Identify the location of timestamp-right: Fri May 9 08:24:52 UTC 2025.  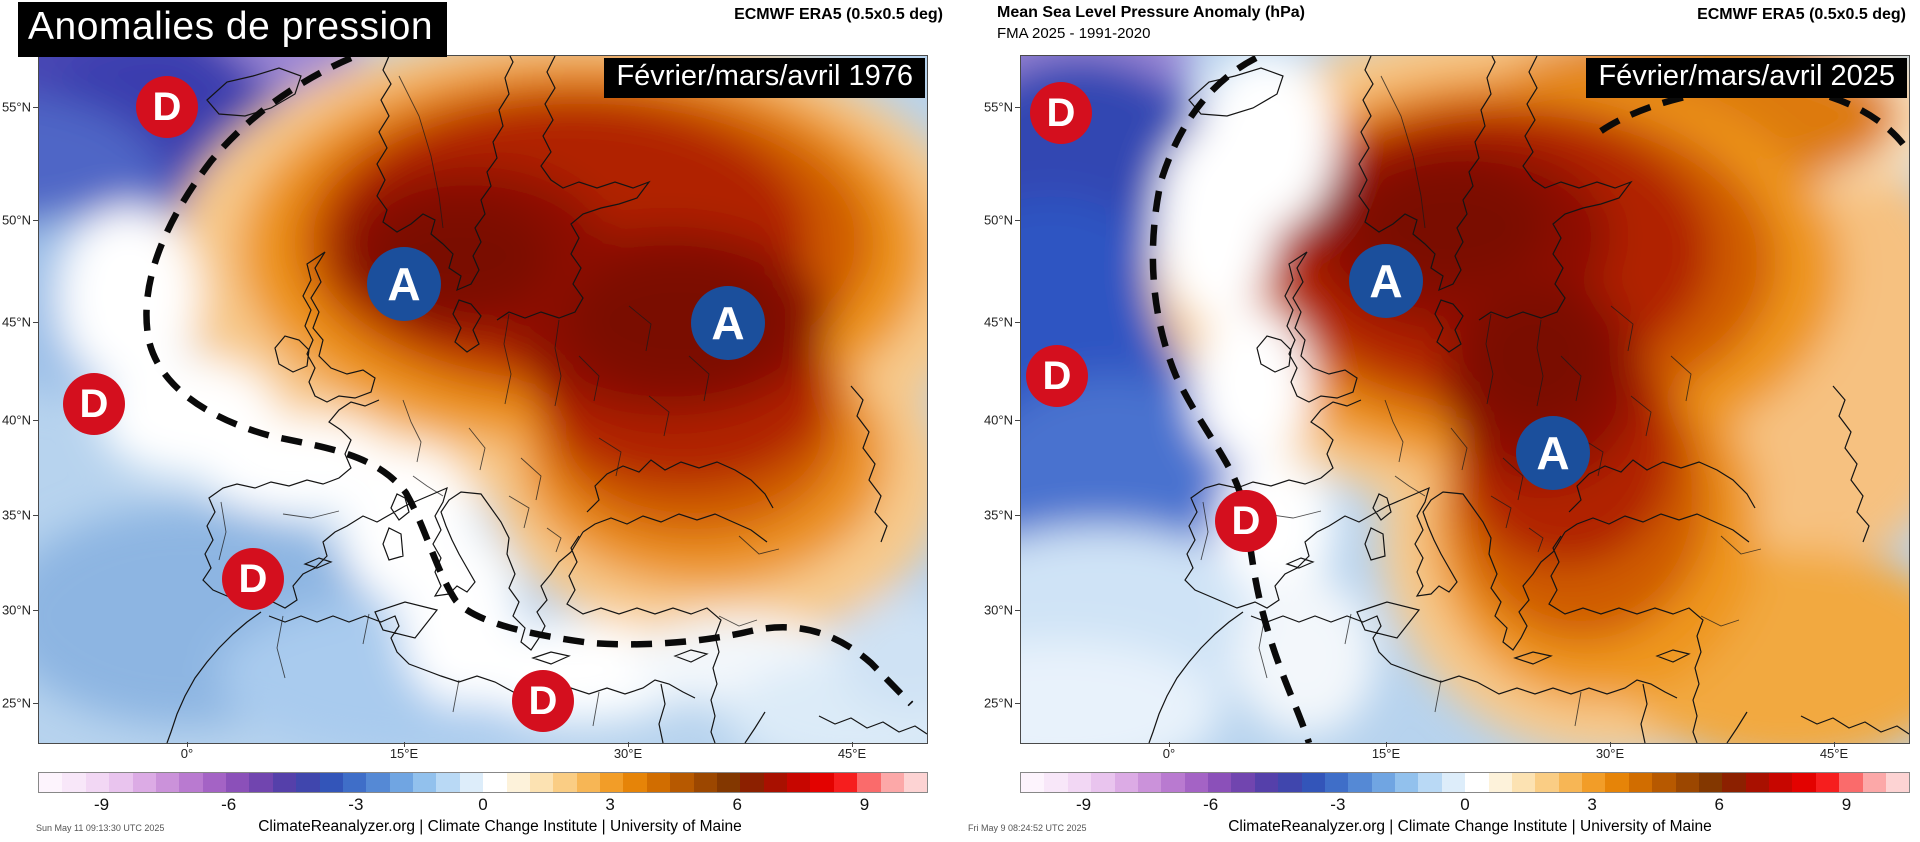
(1027, 828).